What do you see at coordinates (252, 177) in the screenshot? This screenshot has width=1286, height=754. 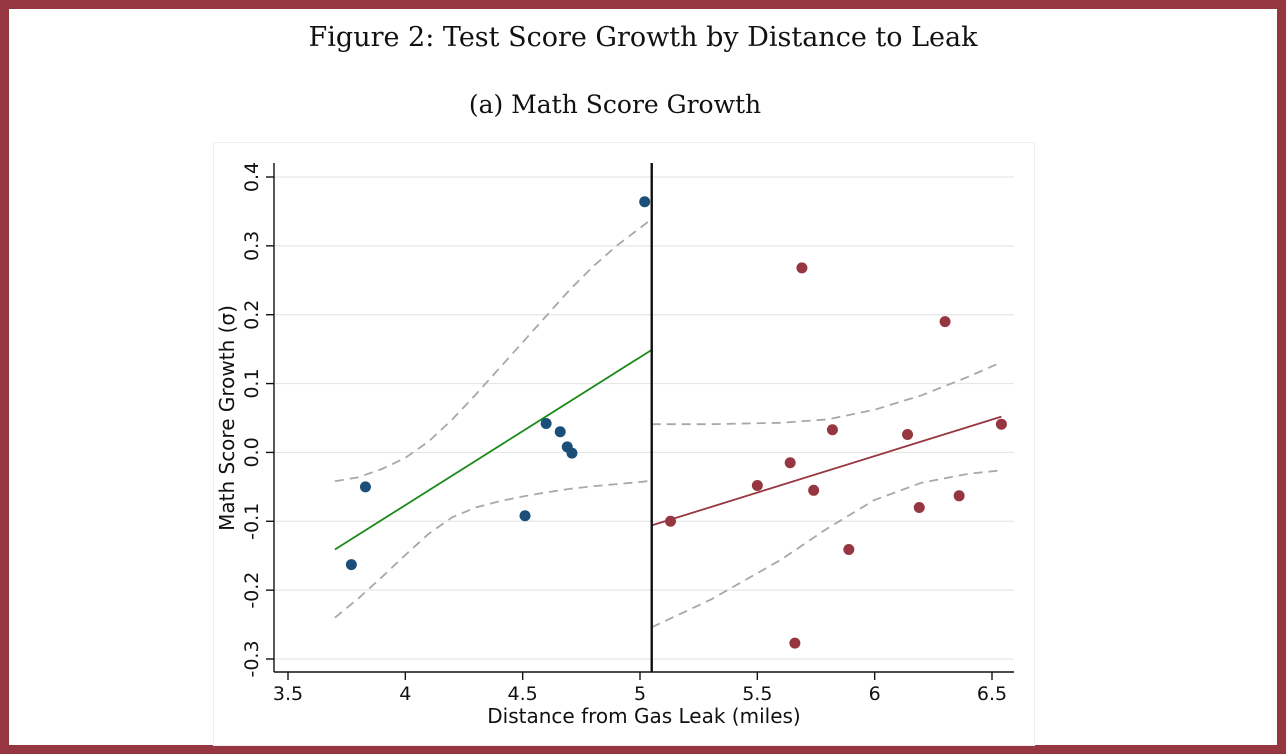 I see `y-tick-label: 0.4` at bounding box center [252, 177].